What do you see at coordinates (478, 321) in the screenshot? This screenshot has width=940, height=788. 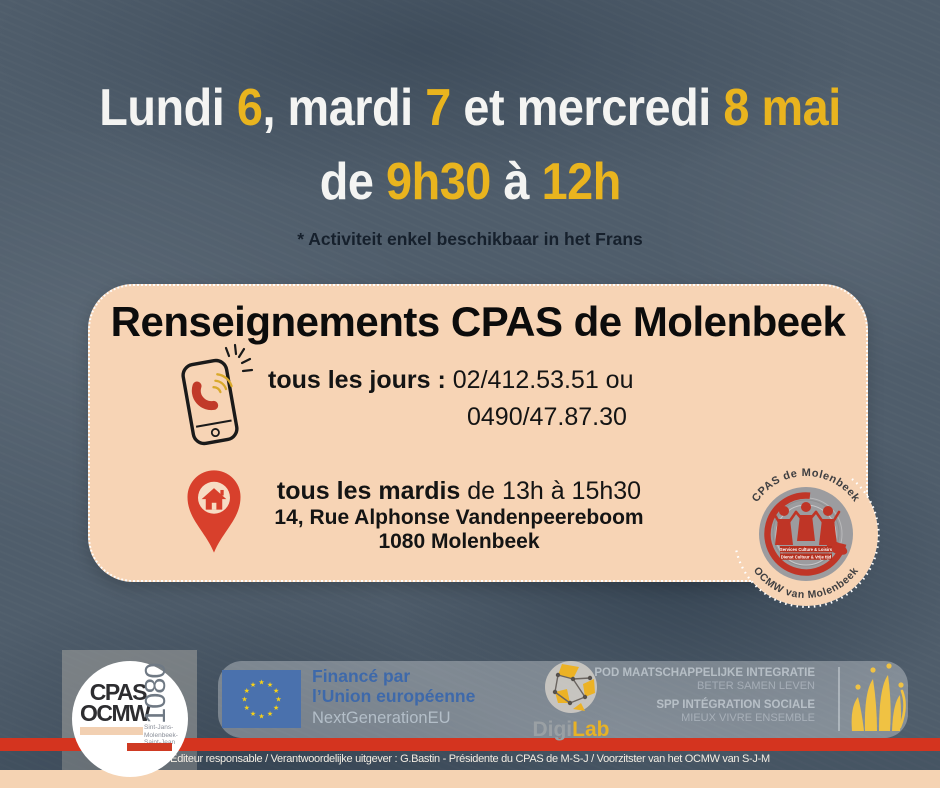 I see `info-box-title: Renseignements CPAS de Molenbeek` at bounding box center [478, 321].